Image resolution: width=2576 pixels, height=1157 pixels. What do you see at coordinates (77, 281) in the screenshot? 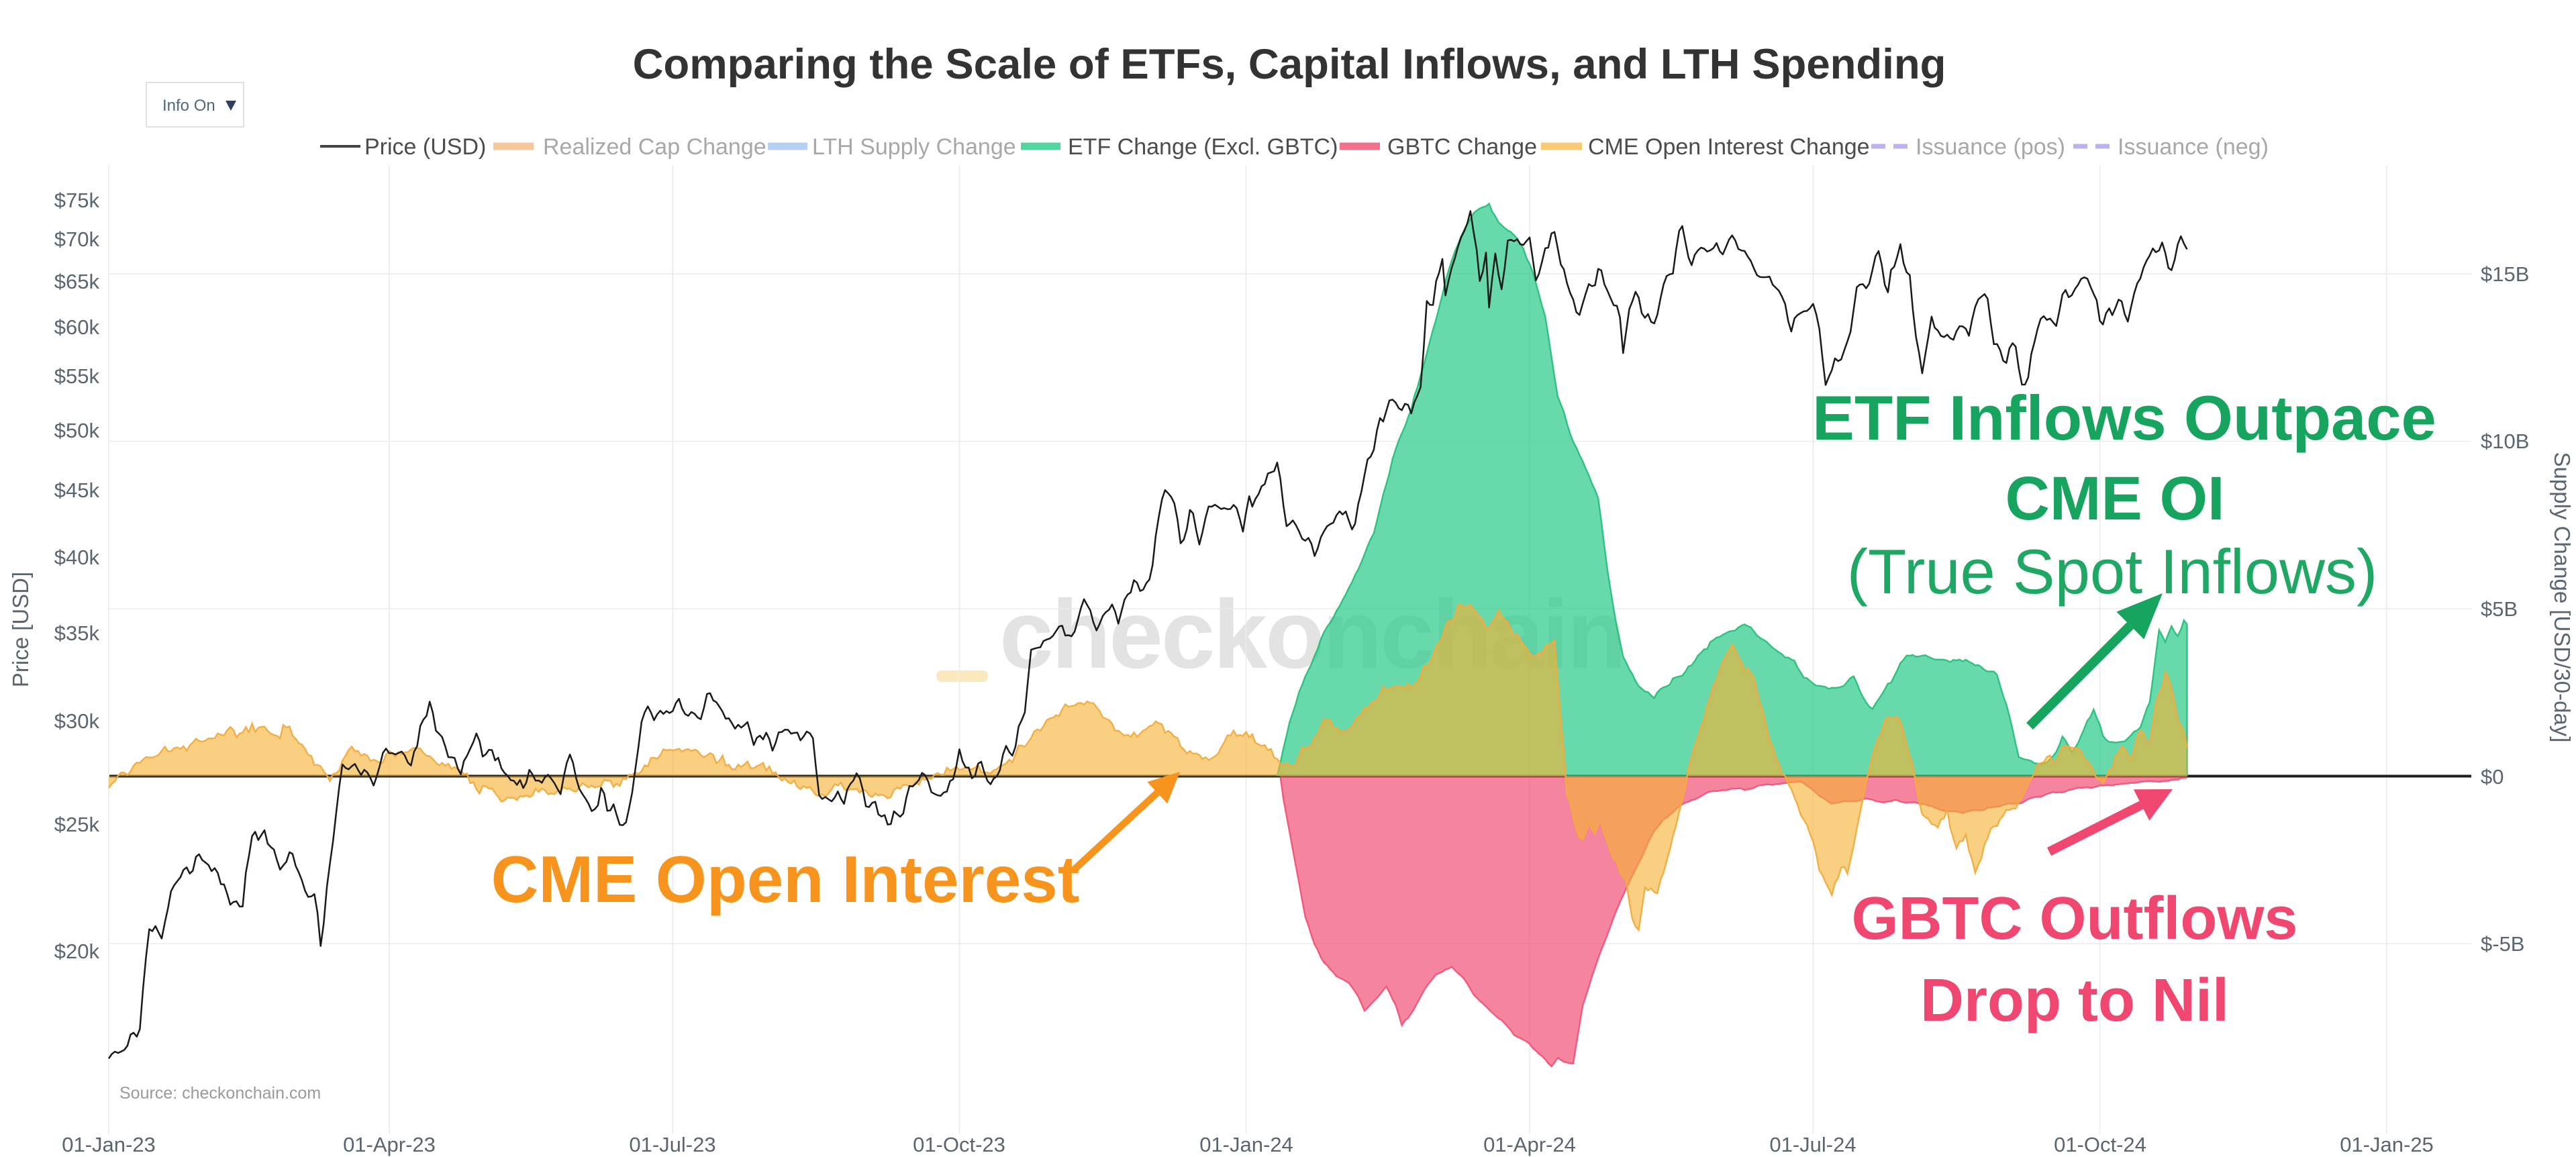
I see `svg-text: $65k` at bounding box center [77, 281].